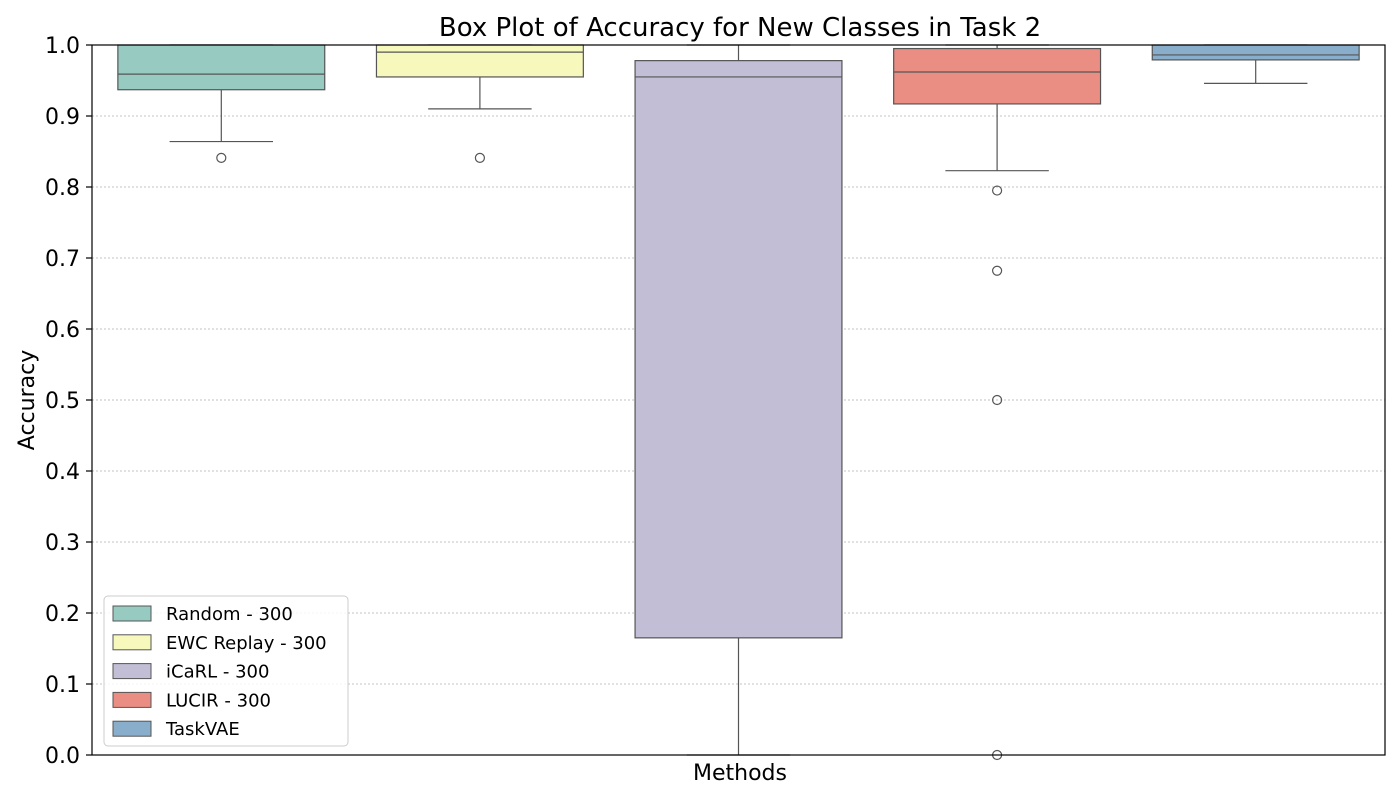  What do you see at coordinates (62, 472) in the screenshot?
I see `y-tick-label: 0.4` at bounding box center [62, 472].